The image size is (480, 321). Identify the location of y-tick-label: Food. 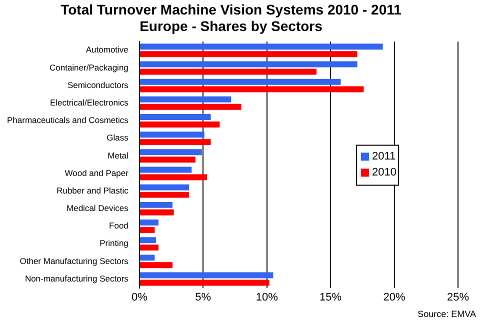
(119, 225).